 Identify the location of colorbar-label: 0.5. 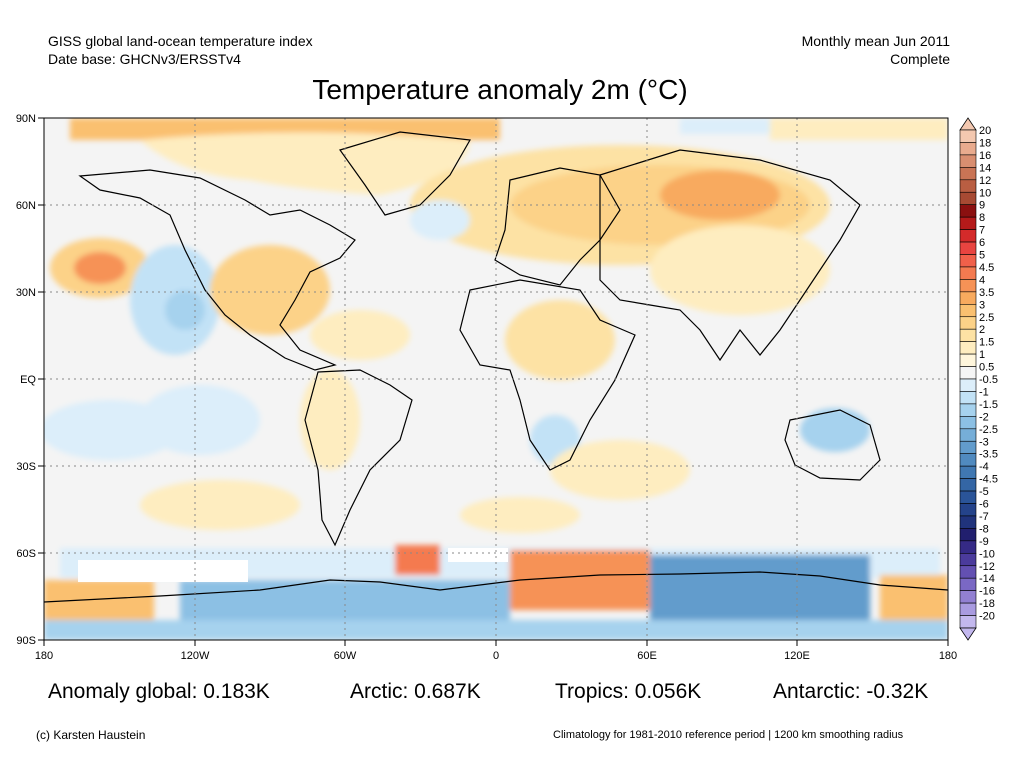
(986, 368).